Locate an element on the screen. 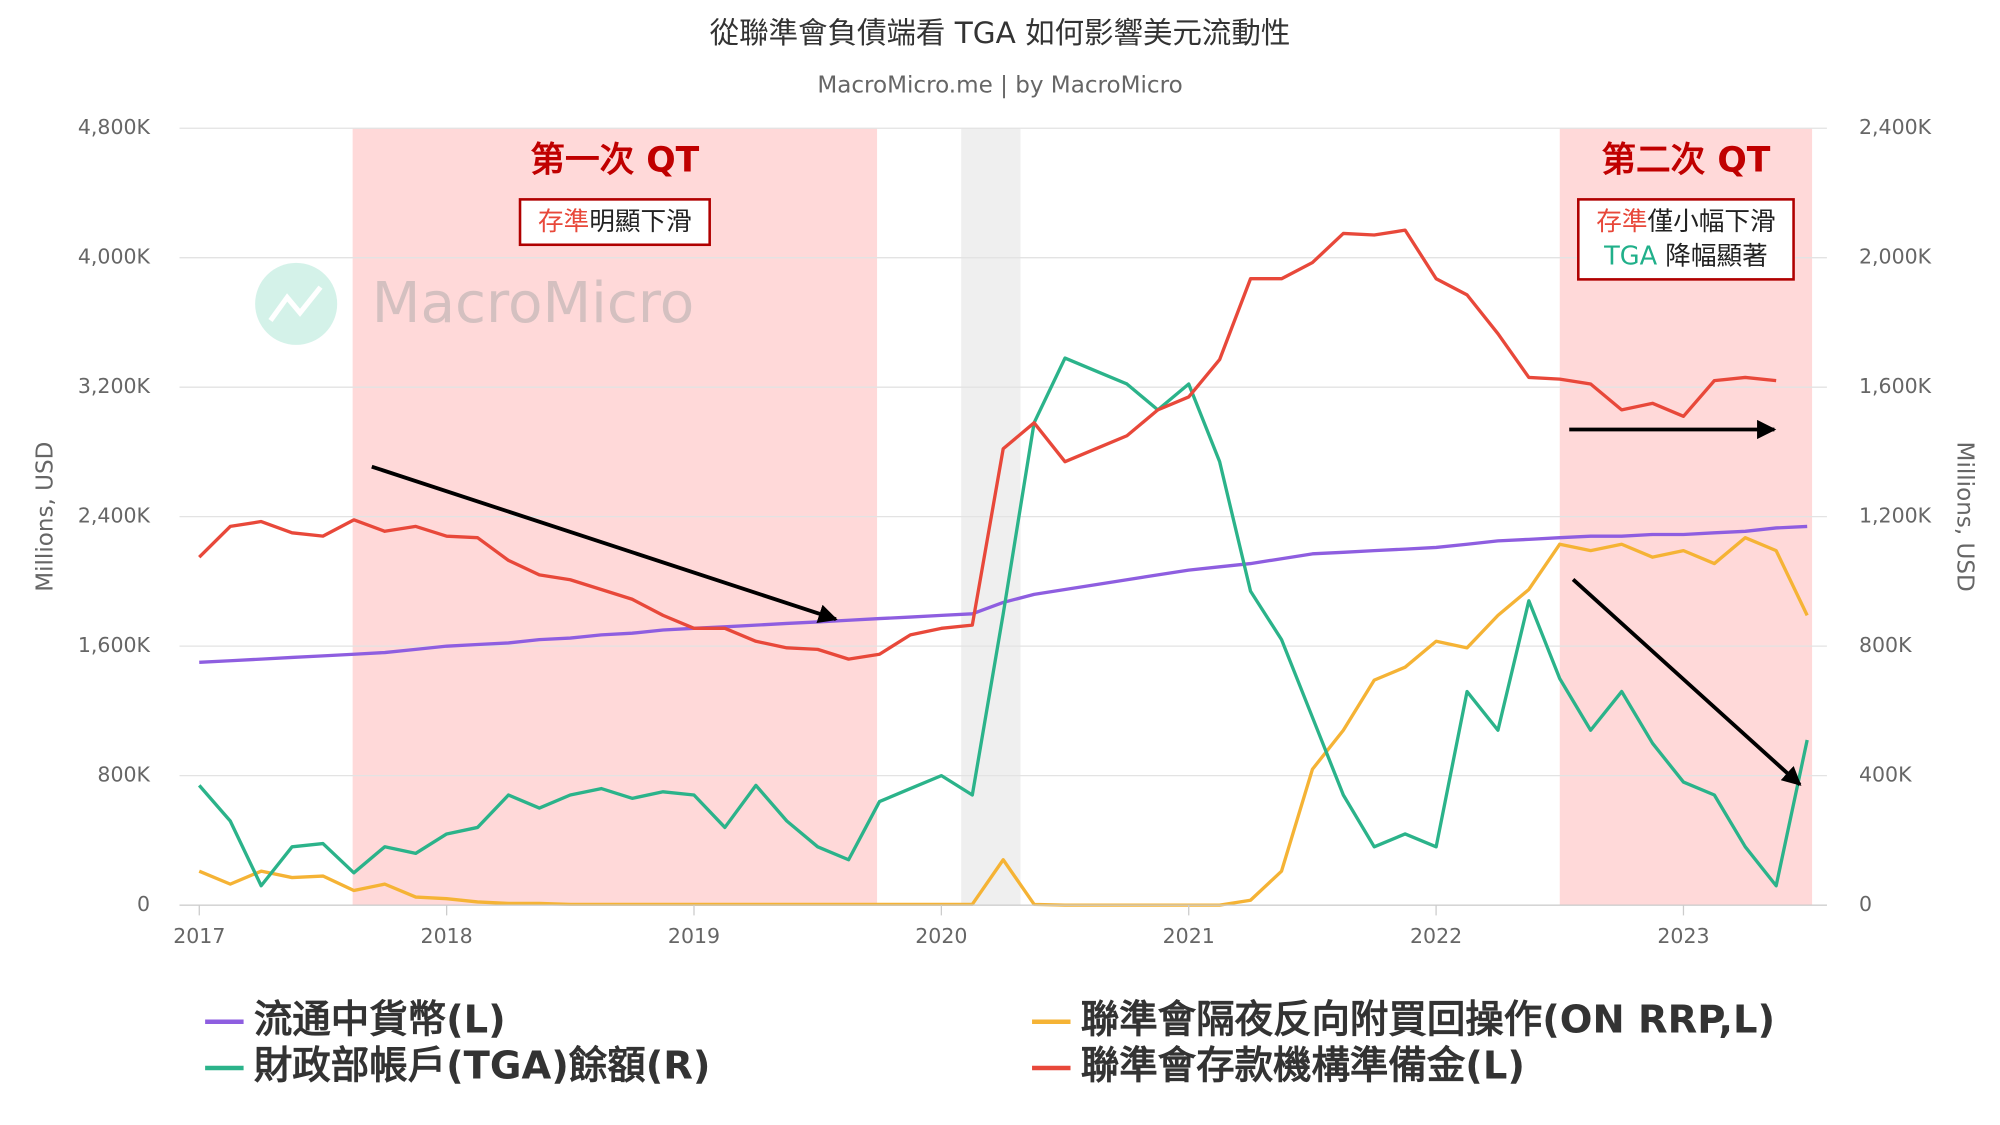  y2-tick-label: 2,400K is located at coordinates (1895, 127).